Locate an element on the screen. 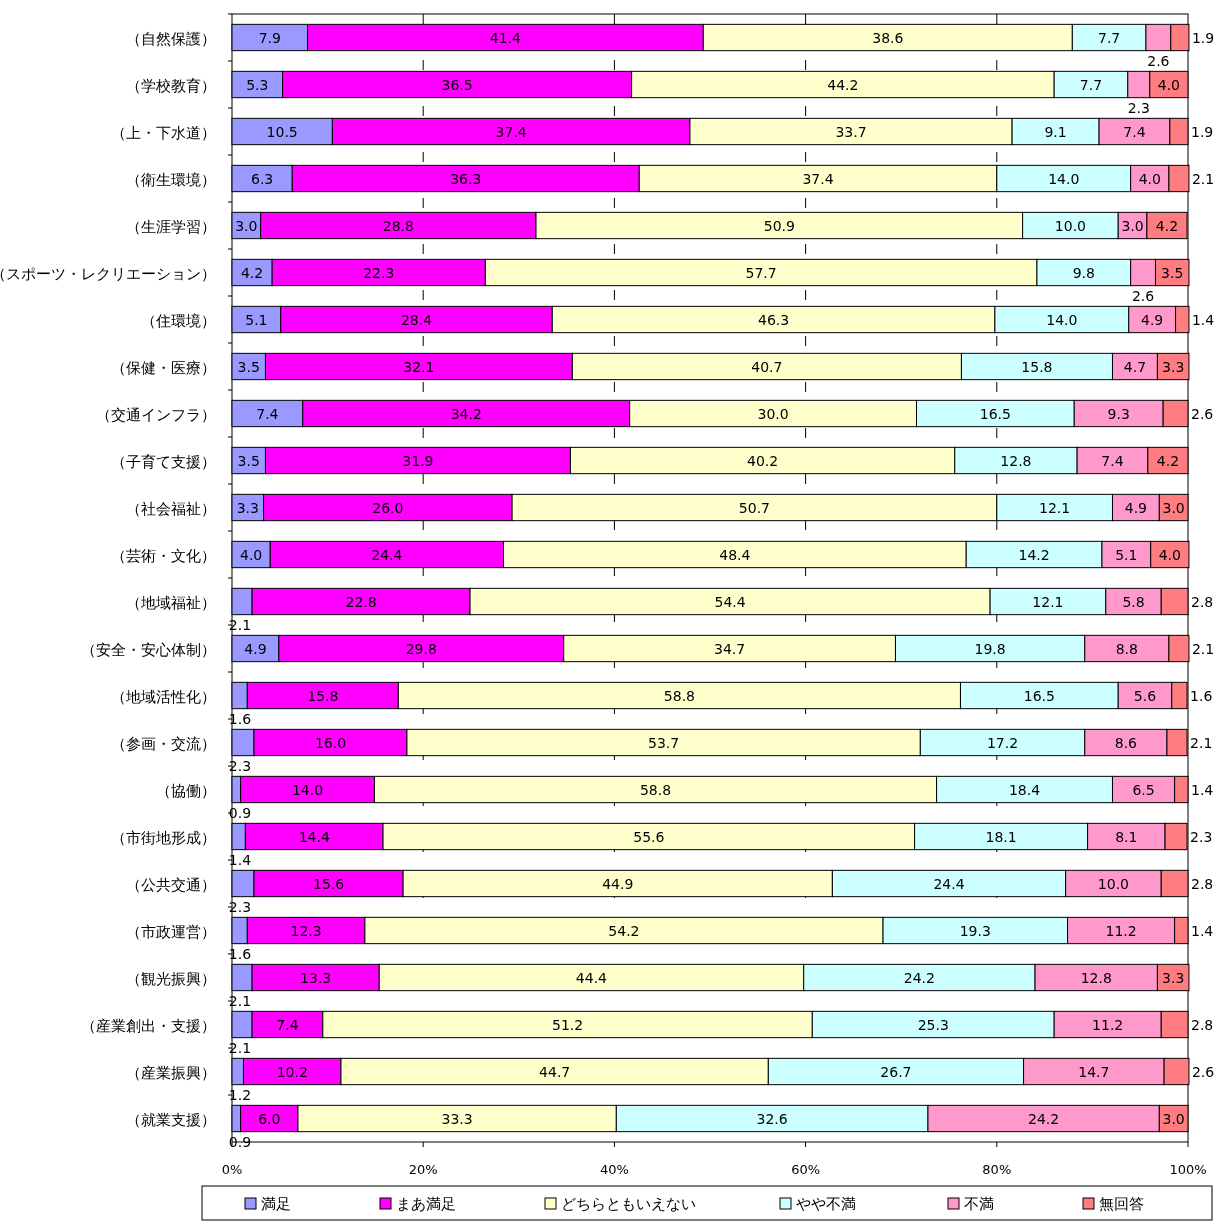 This screenshot has height=1227, width=1218. y-tick-label: （社会福祉） is located at coordinates (171, 508).